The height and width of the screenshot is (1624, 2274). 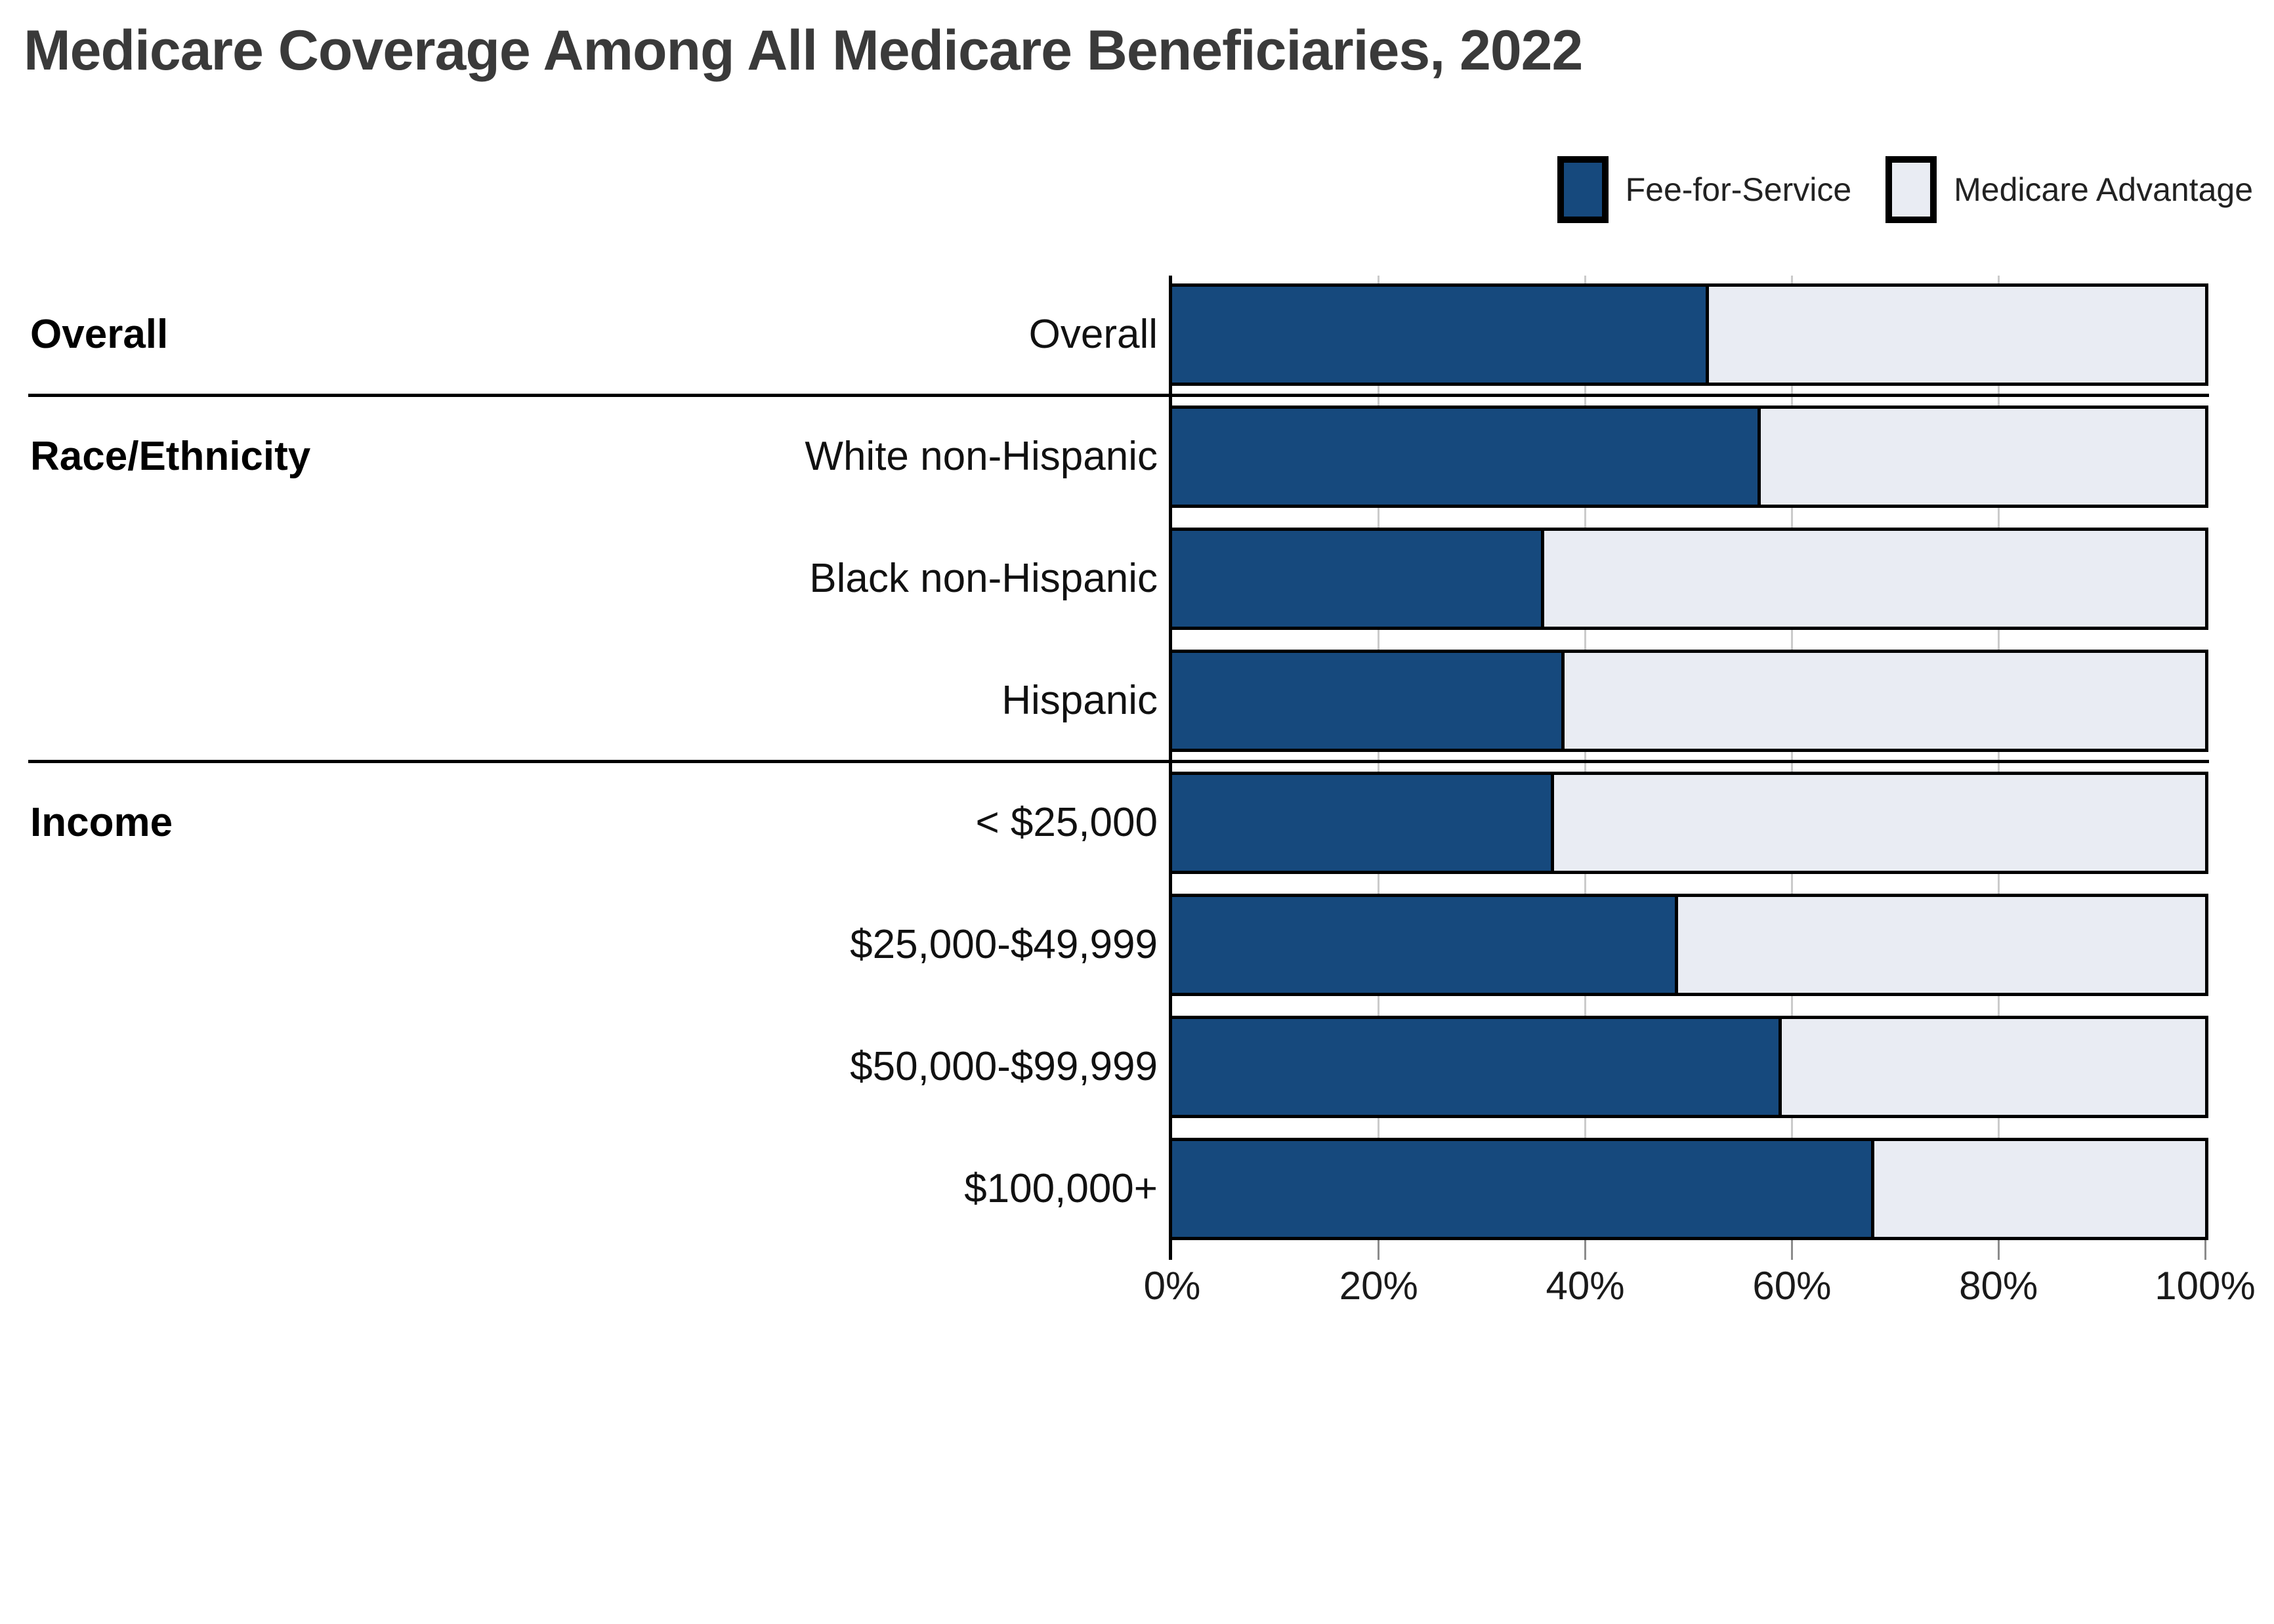 What do you see at coordinates (1998, 1286) in the screenshot?
I see `x-axis-tick-label: 80%` at bounding box center [1998, 1286].